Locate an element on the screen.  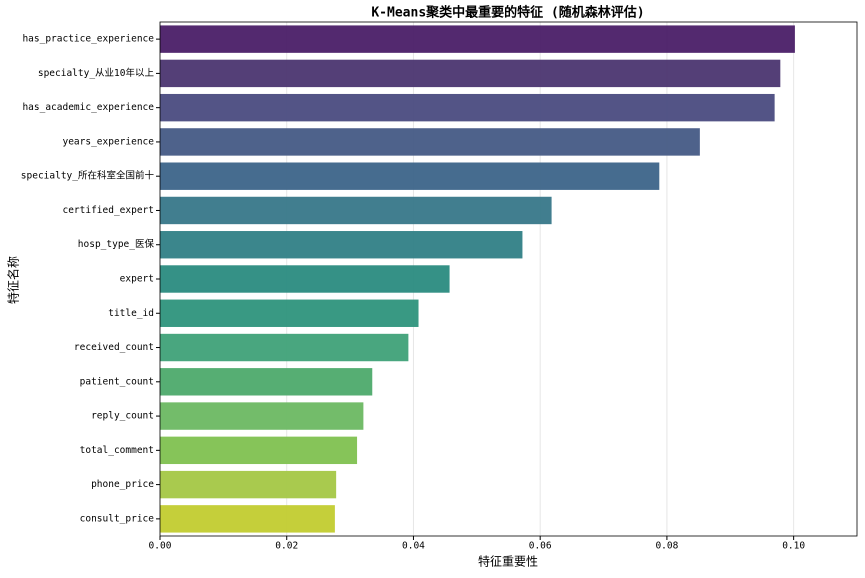
y-tick-label: phone_price is located at coordinates (122, 484).